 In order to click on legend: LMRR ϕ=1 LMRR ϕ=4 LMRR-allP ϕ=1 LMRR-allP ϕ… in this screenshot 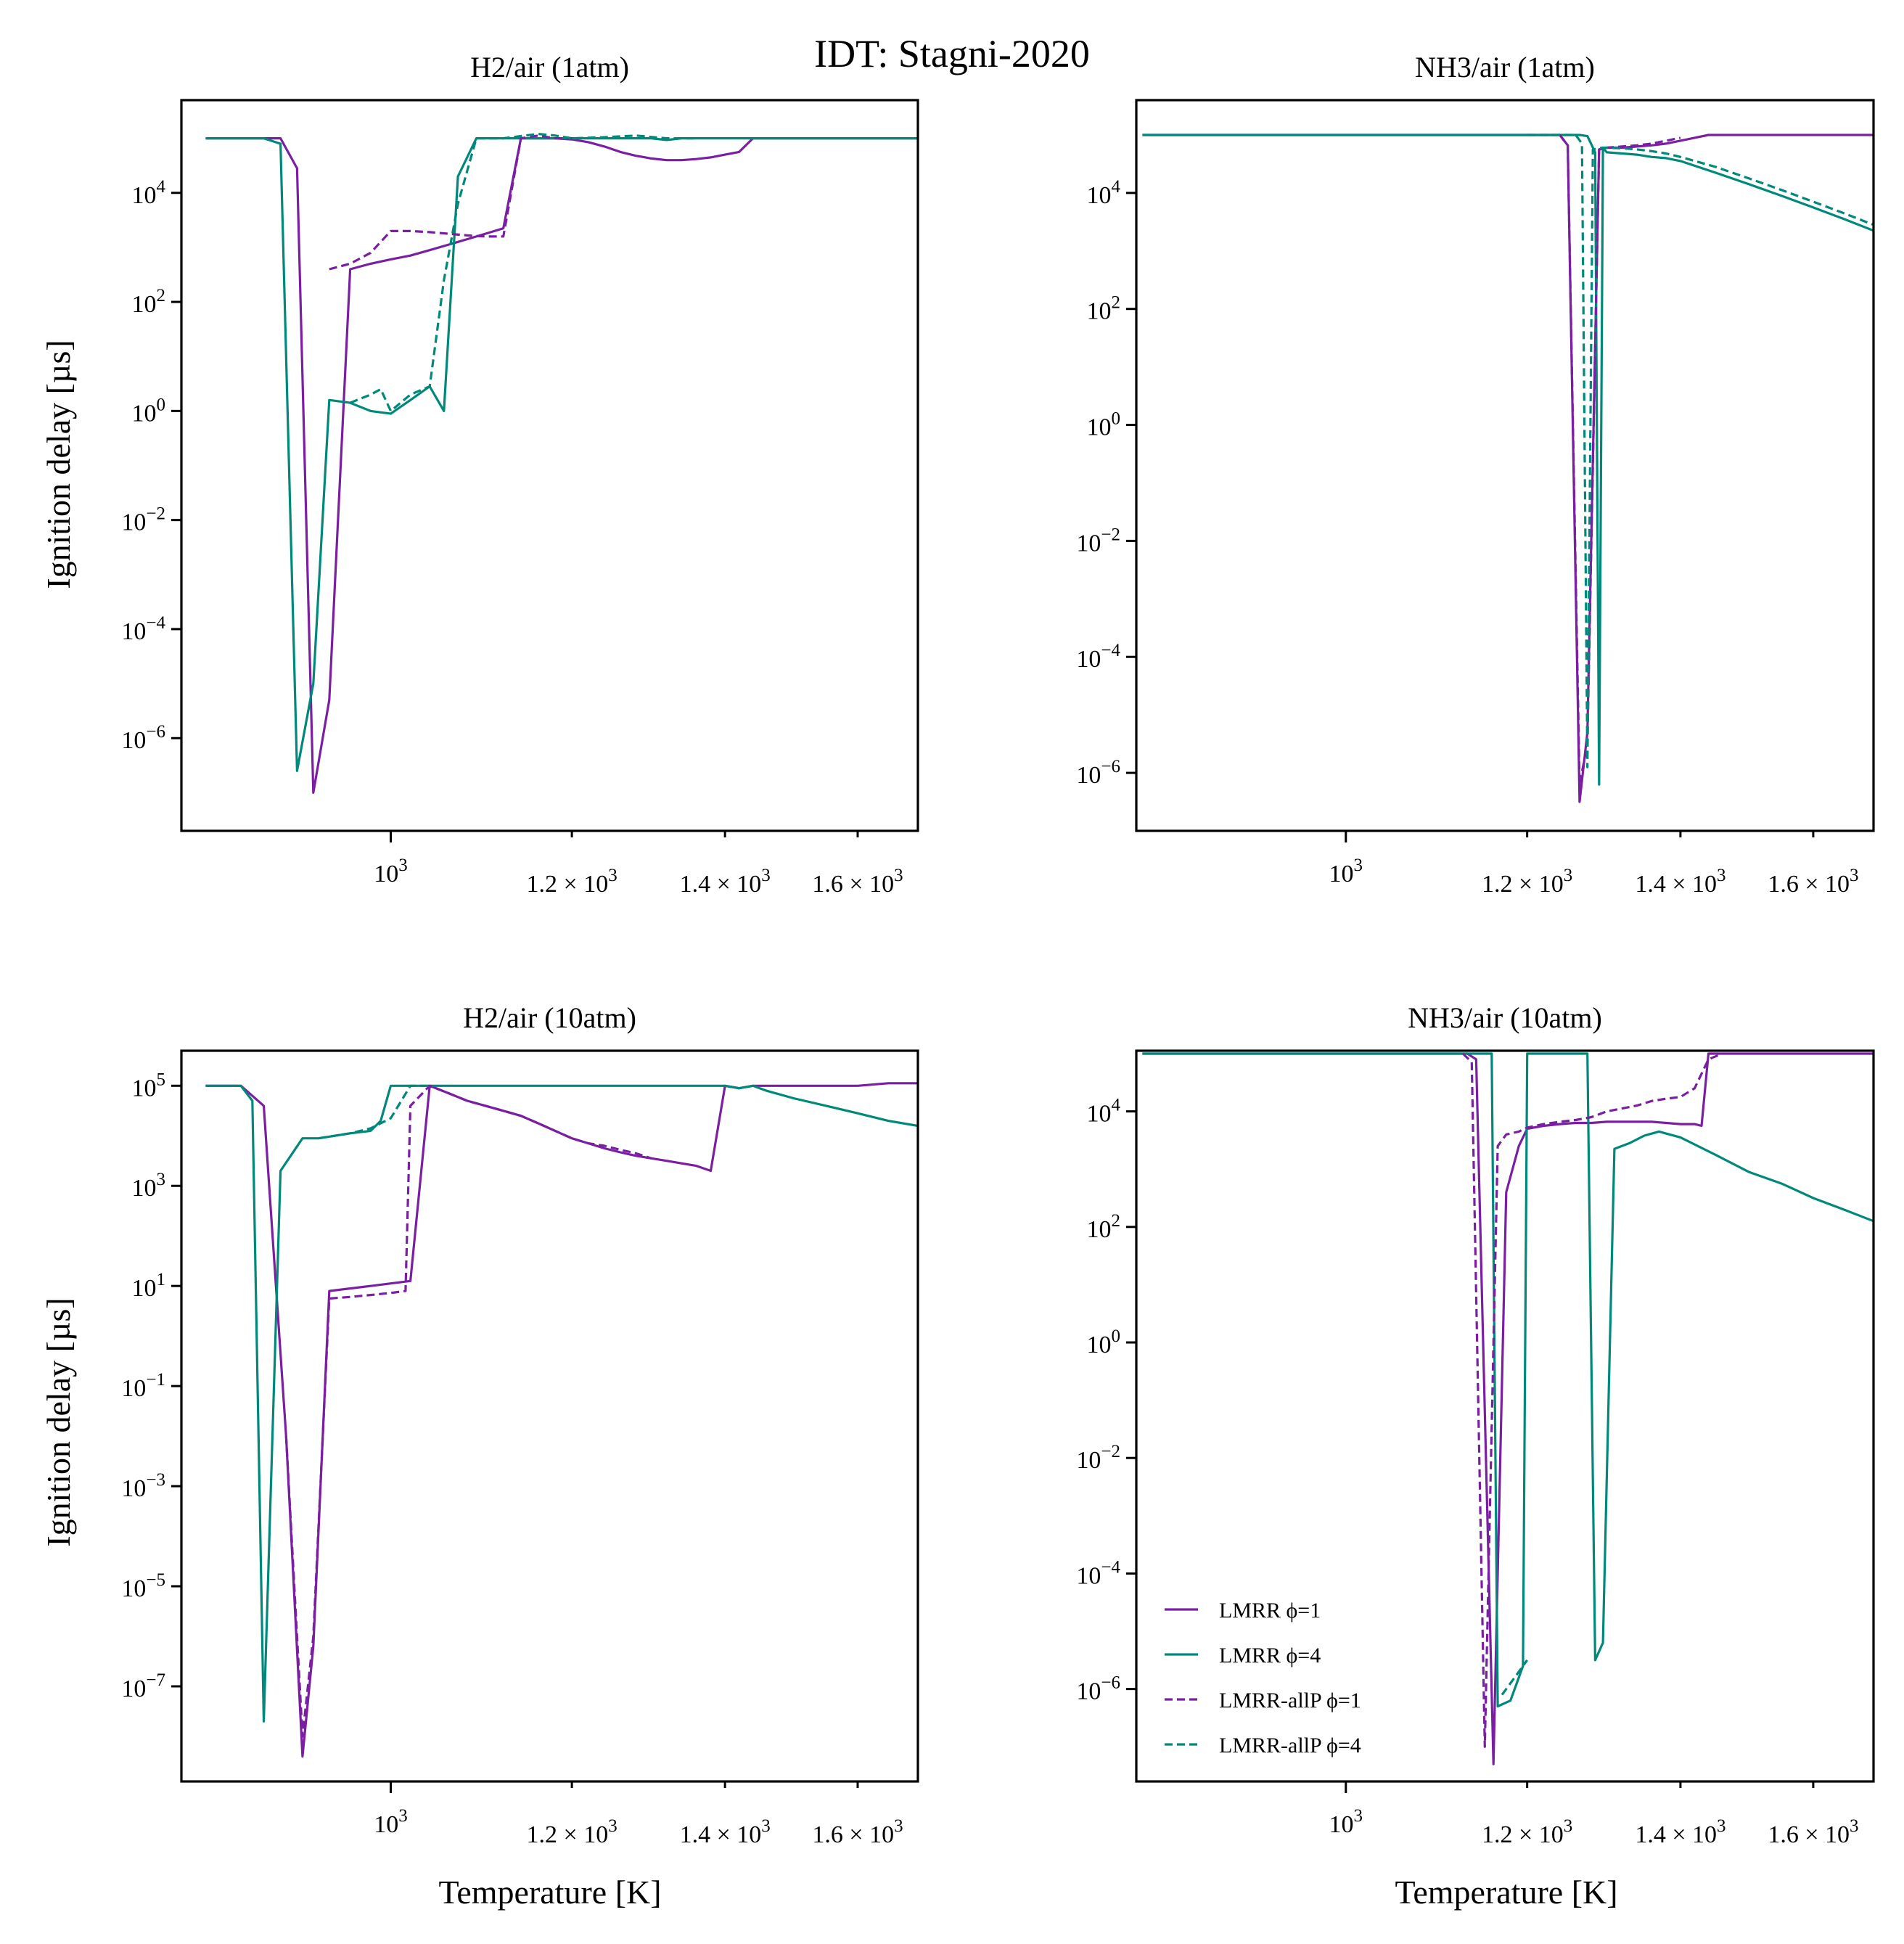, I will do `click(1263, 1679)`.